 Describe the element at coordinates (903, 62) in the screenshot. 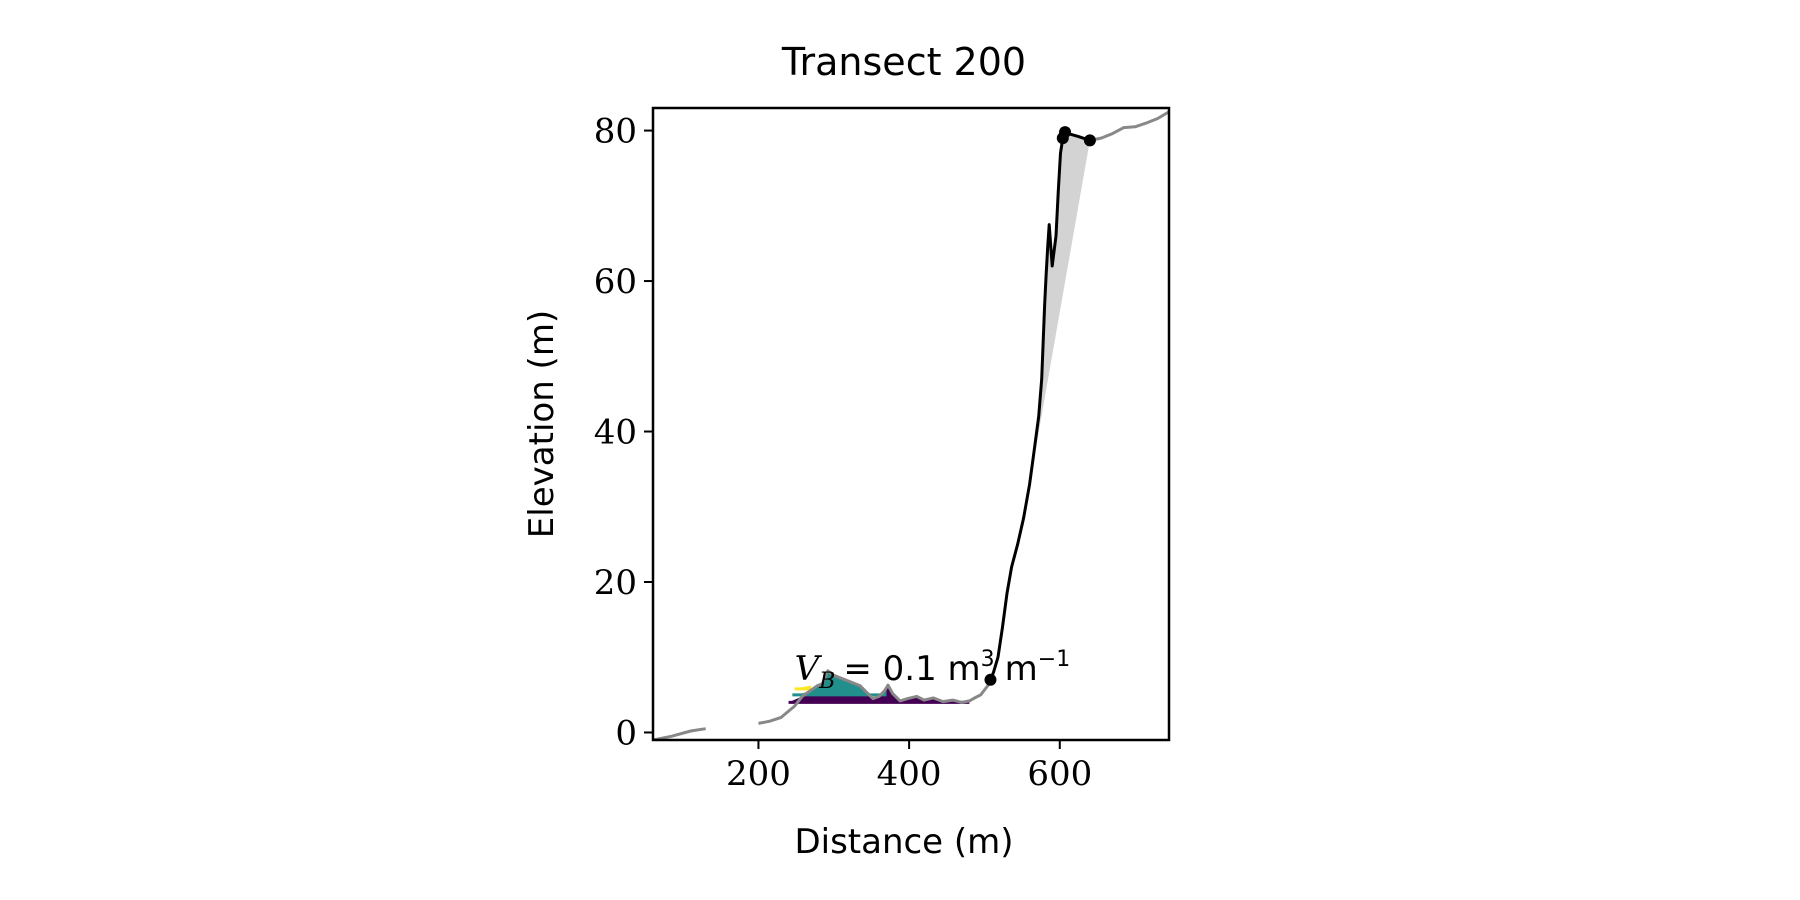

I see `chart-title: Transect 200` at that location.